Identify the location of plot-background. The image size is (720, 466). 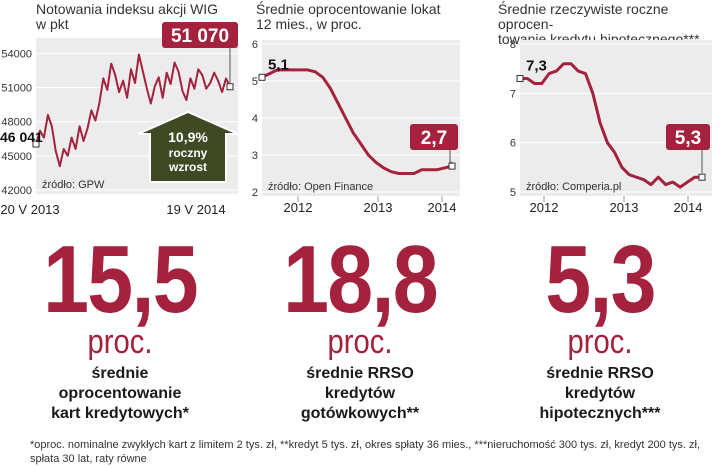
(616, 118).